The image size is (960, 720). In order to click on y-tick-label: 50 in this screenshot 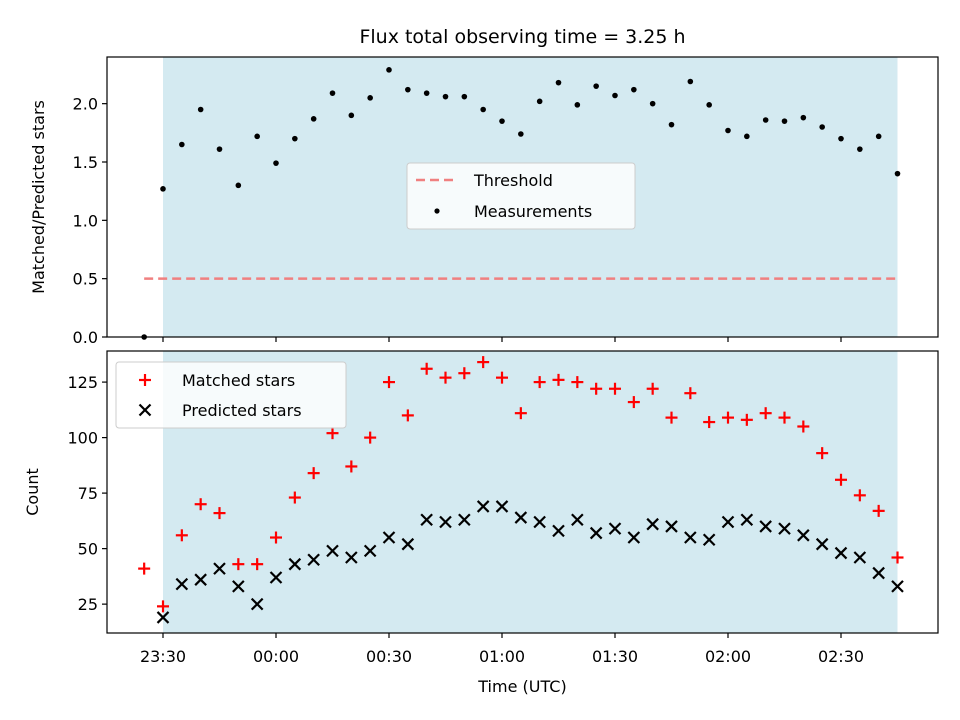, I will do `click(88, 549)`.